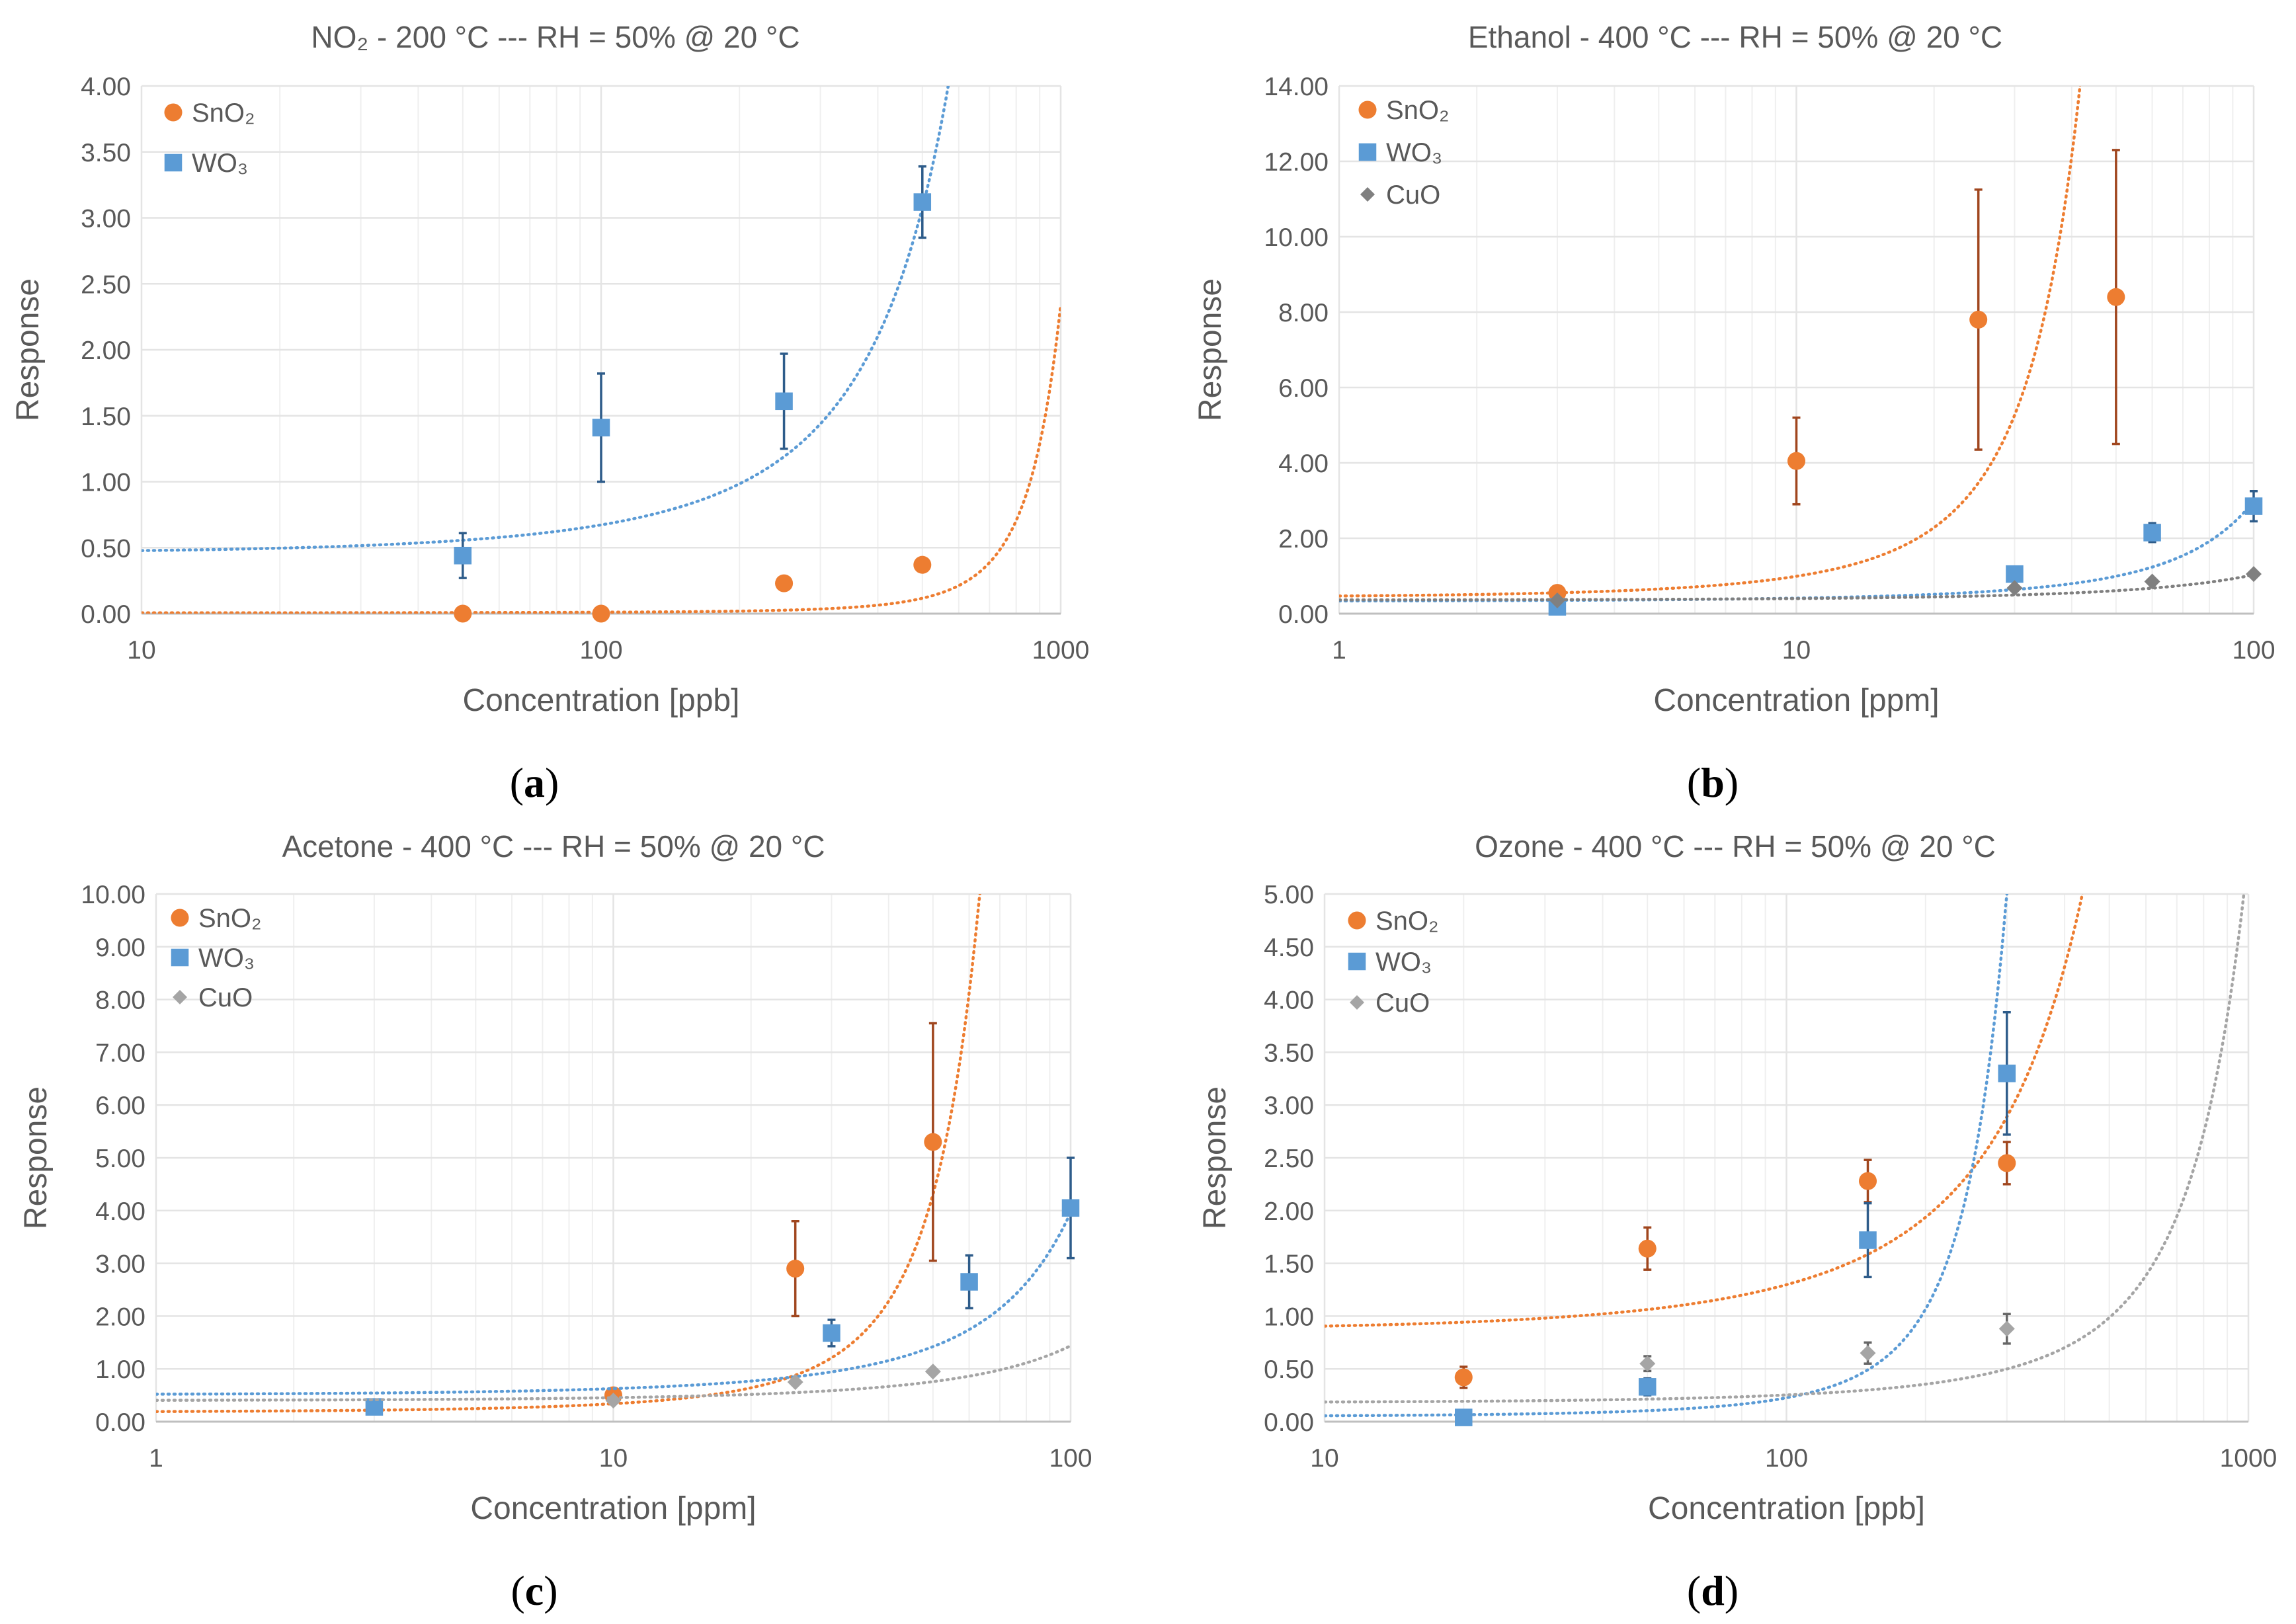 This screenshot has height=1624, width=2296. What do you see at coordinates (120, 1001) in the screenshot?
I see `y-tick-label: 8.00` at bounding box center [120, 1001].